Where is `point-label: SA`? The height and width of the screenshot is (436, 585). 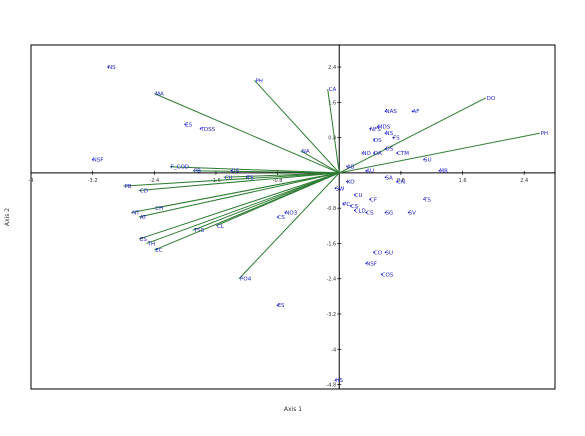
point-label: SA is located at coordinates (389, 178).